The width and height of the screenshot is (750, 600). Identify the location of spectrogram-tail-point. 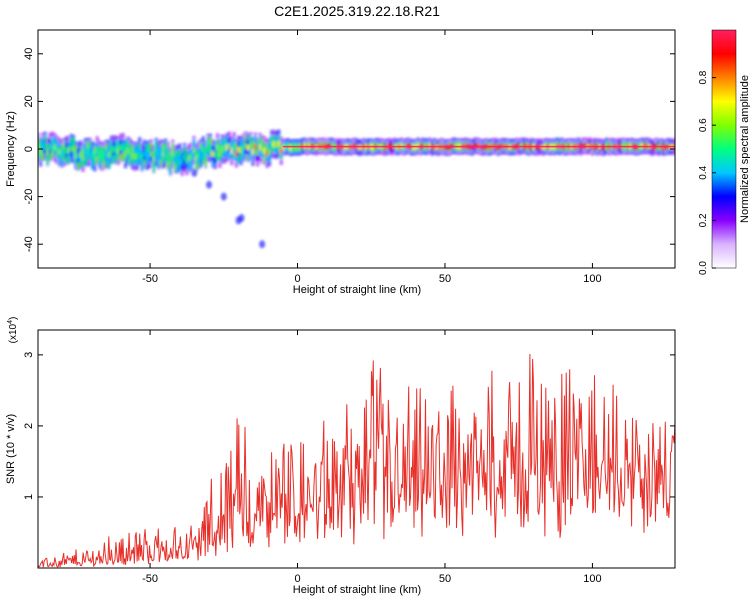
(223, 196).